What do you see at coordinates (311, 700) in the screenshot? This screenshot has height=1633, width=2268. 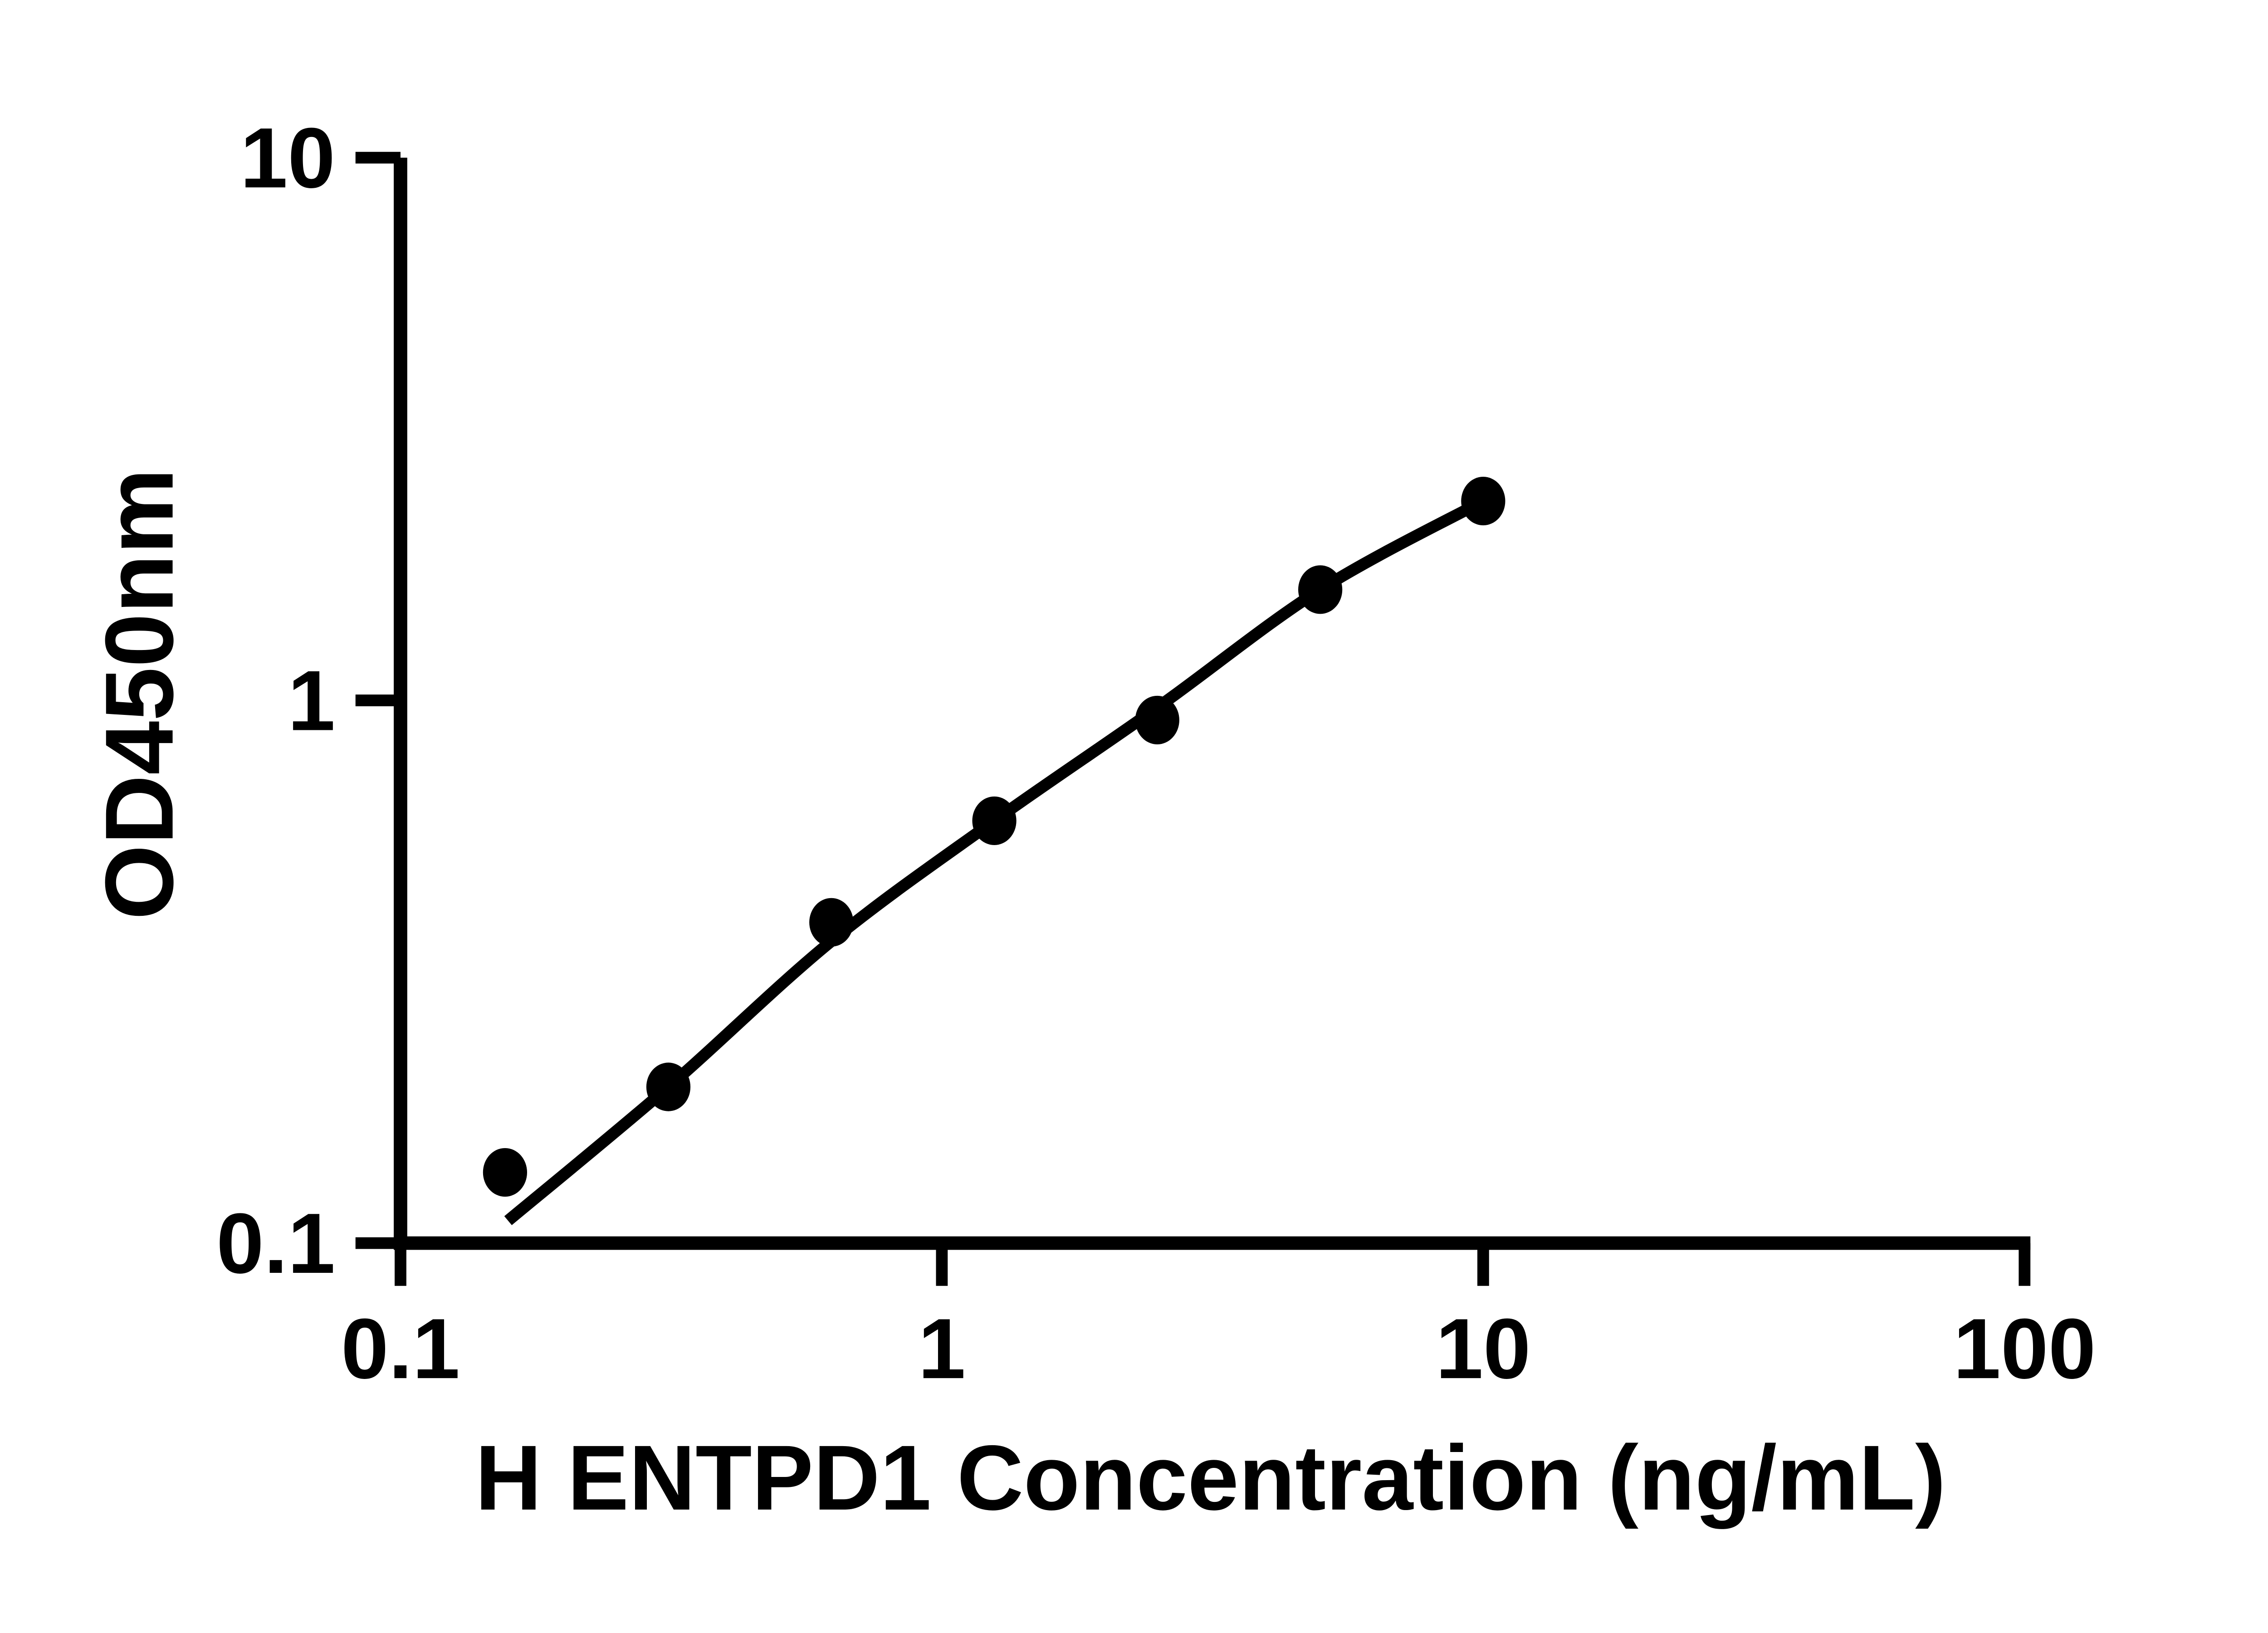 I see `y-tick-label: 1` at bounding box center [311, 700].